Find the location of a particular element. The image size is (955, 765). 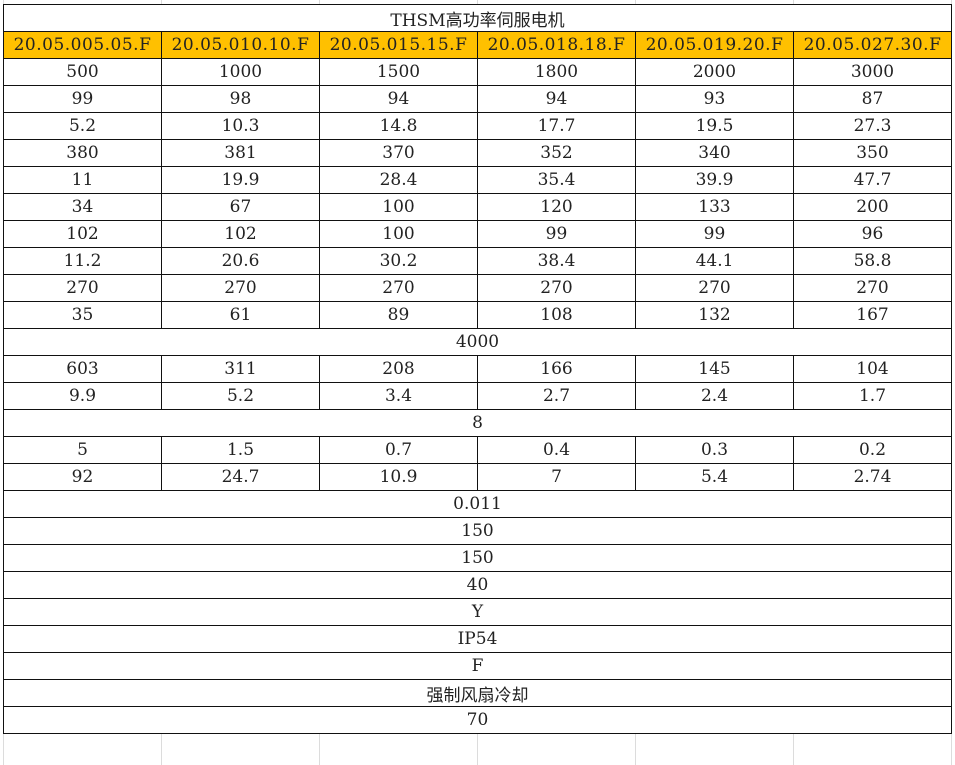

table-cell: 27.3 is located at coordinates (872, 126).